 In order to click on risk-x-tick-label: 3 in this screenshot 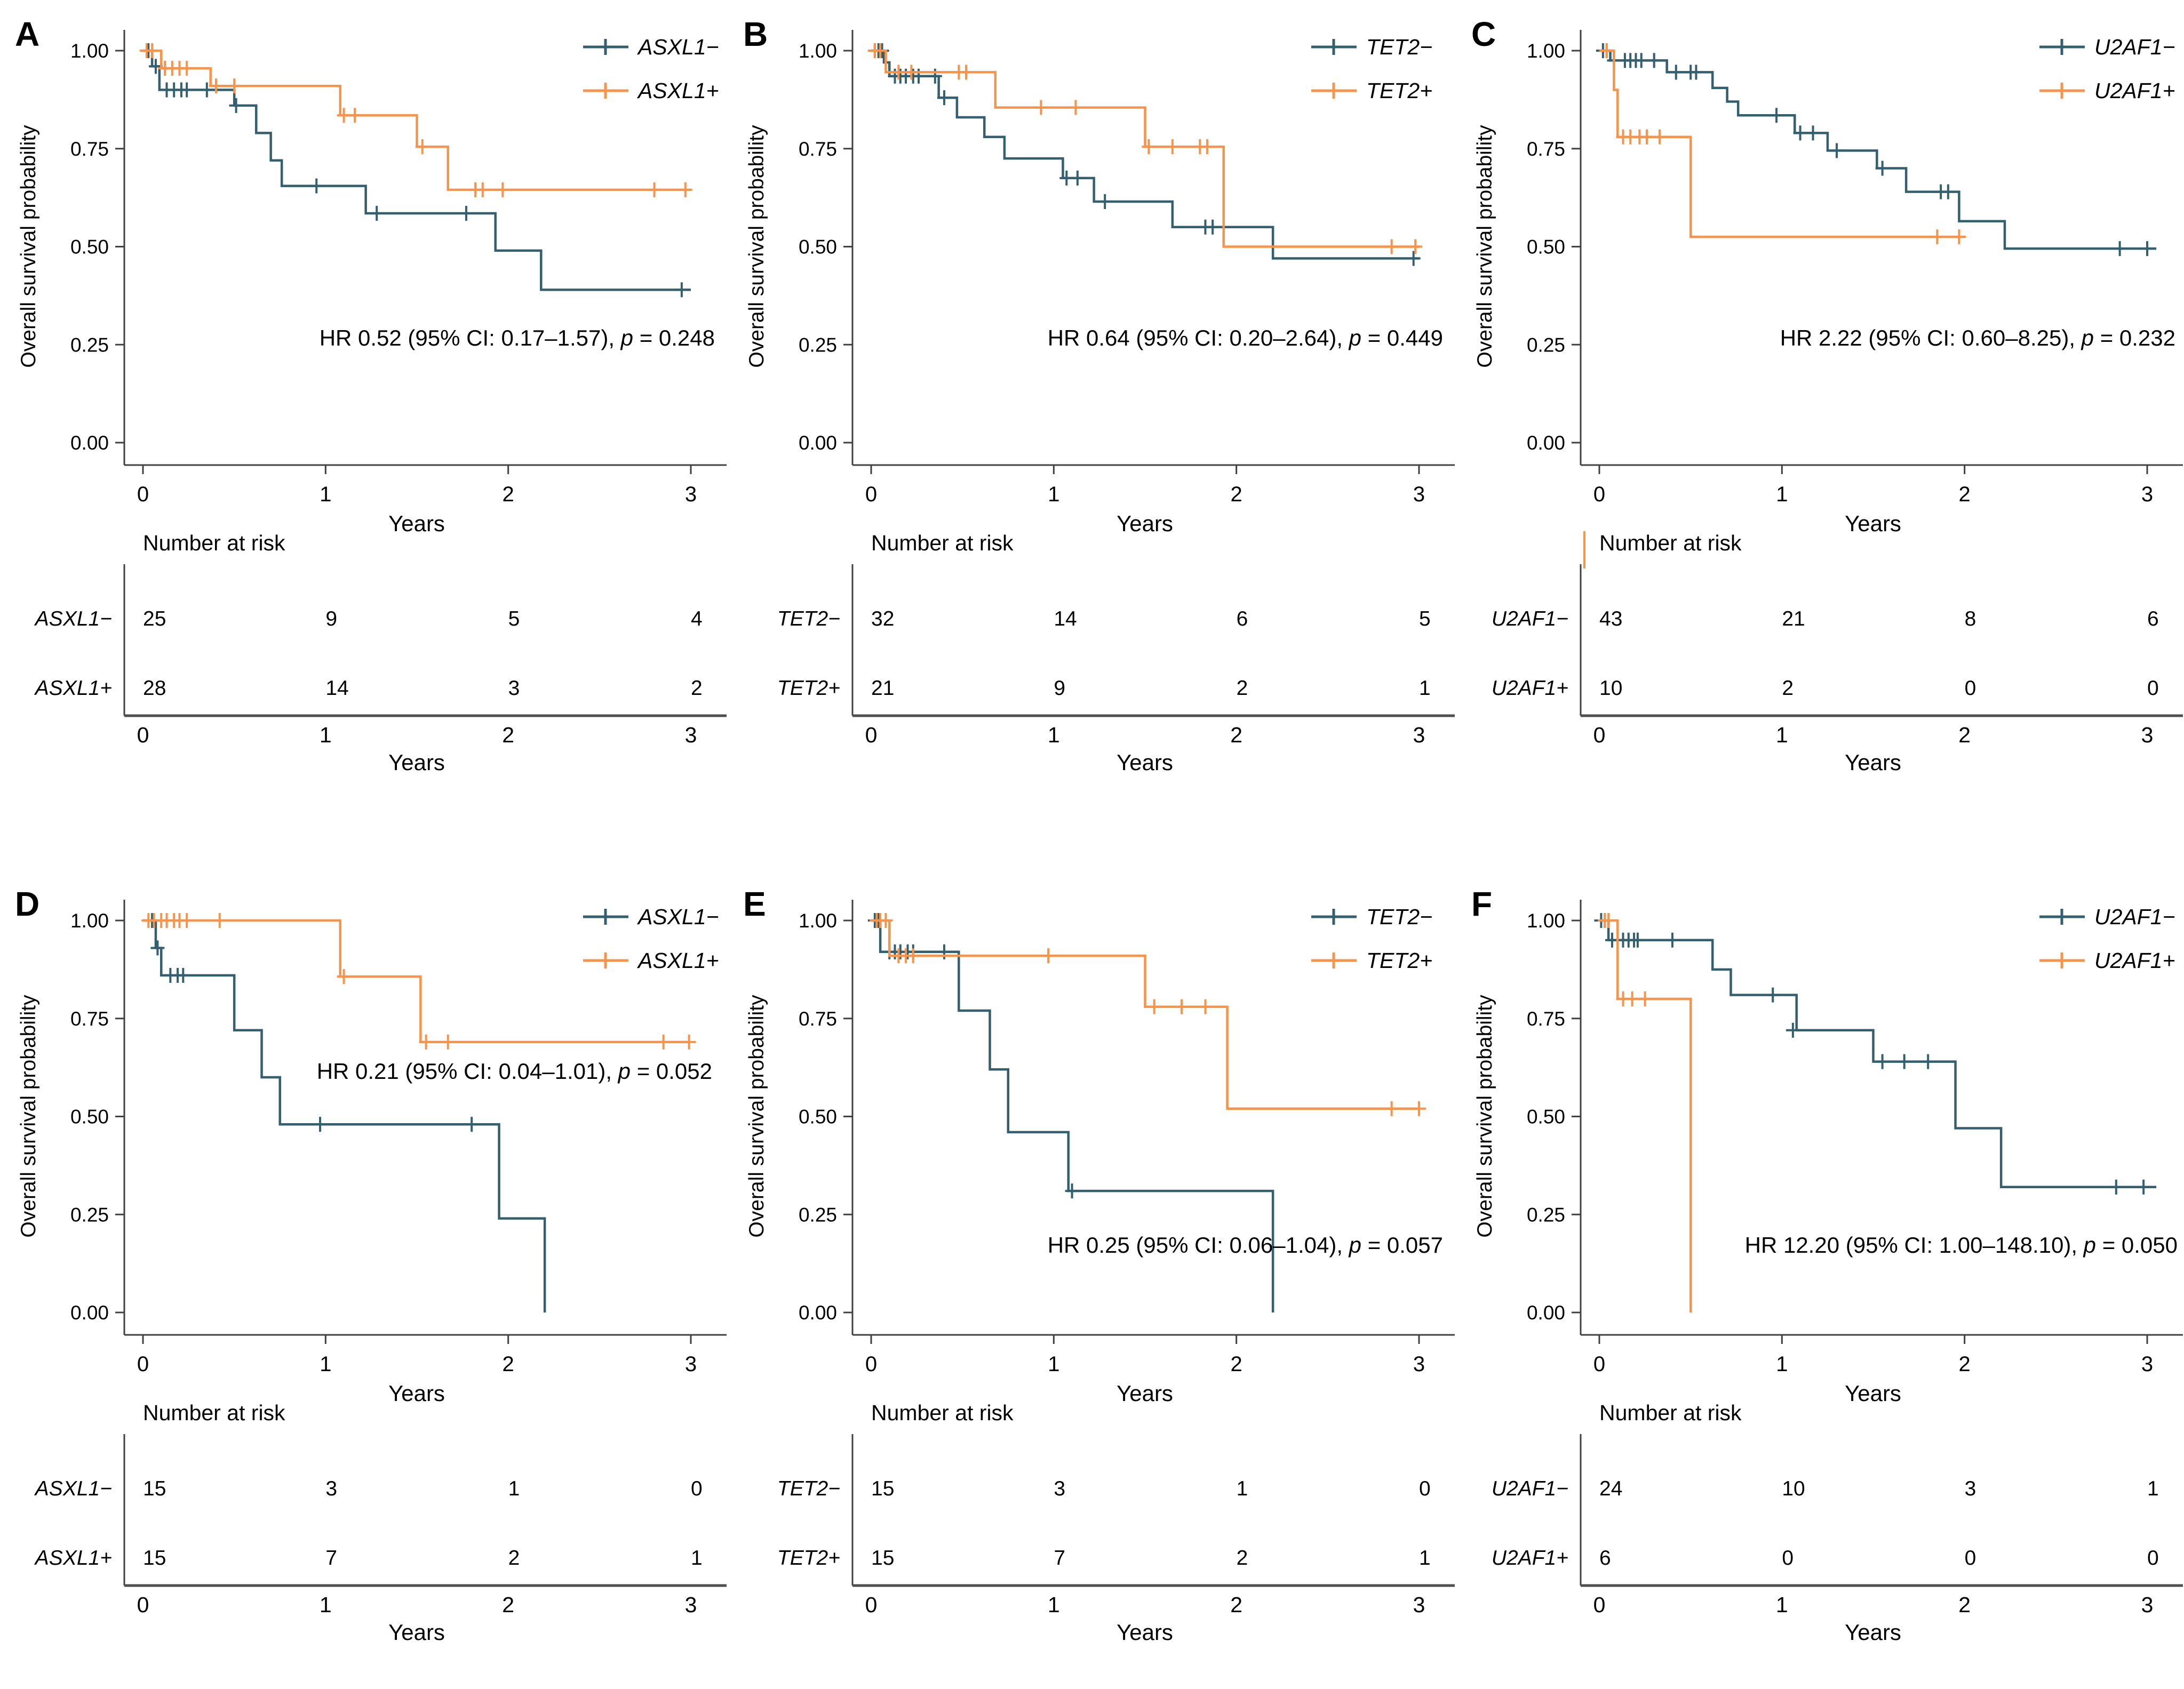, I will do `click(1419, 1604)`.